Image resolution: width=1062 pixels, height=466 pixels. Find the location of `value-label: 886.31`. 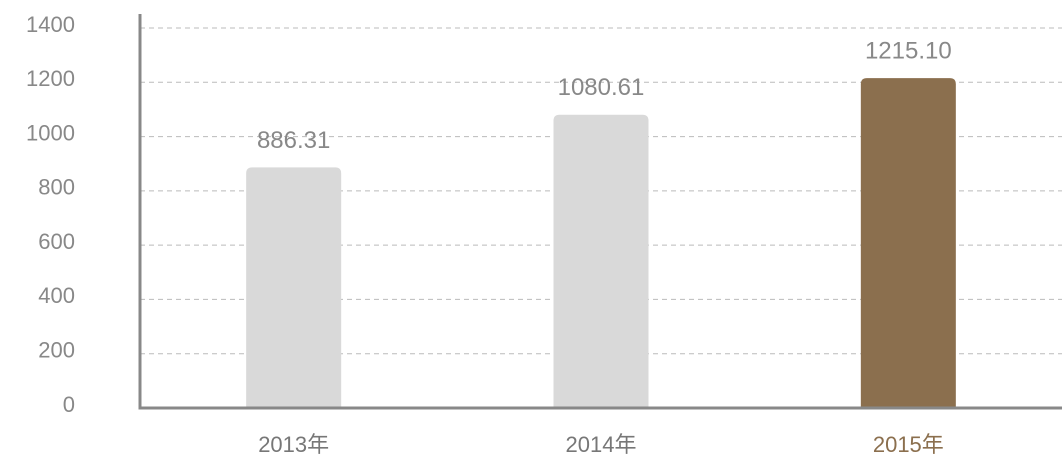

value-label: 886.31 is located at coordinates (293, 140).